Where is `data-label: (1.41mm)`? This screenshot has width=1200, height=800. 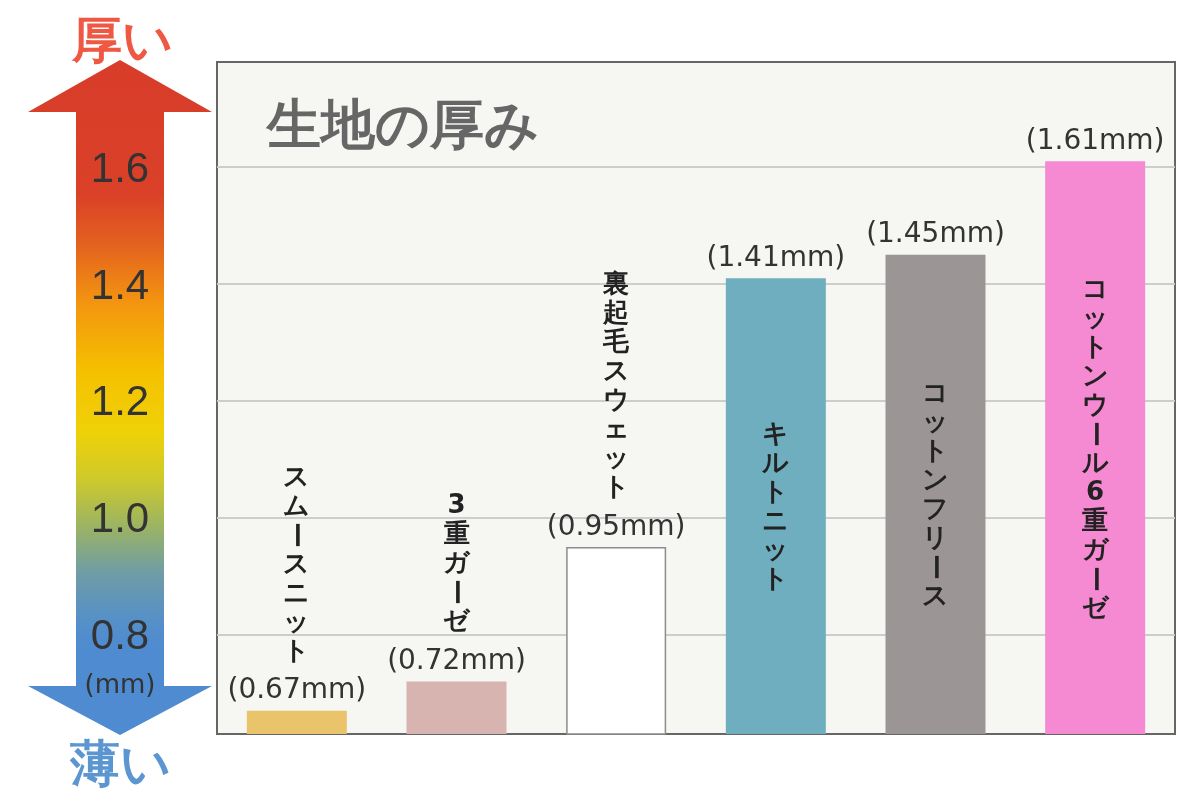
data-label: (1.41mm) is located at coordinates (776, 256).